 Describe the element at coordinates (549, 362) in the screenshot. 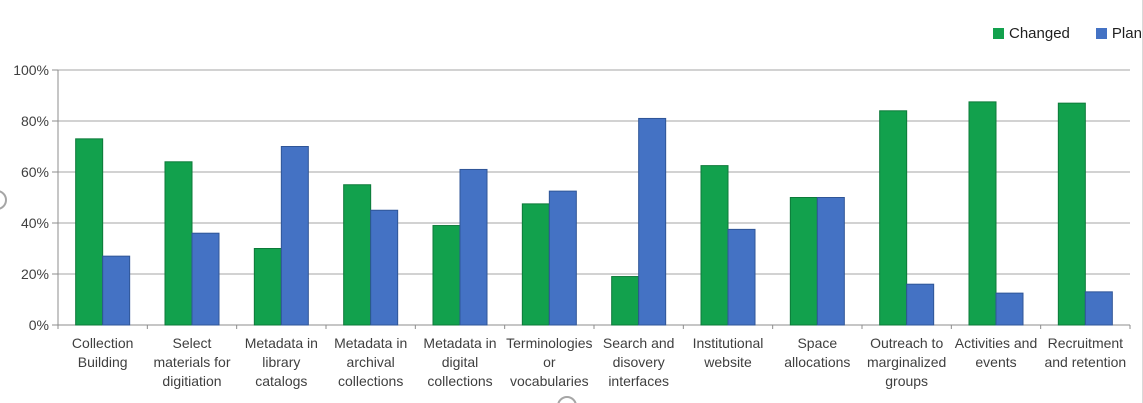

I see `x-axis-label: Terminologies or vocabularies` at that location.